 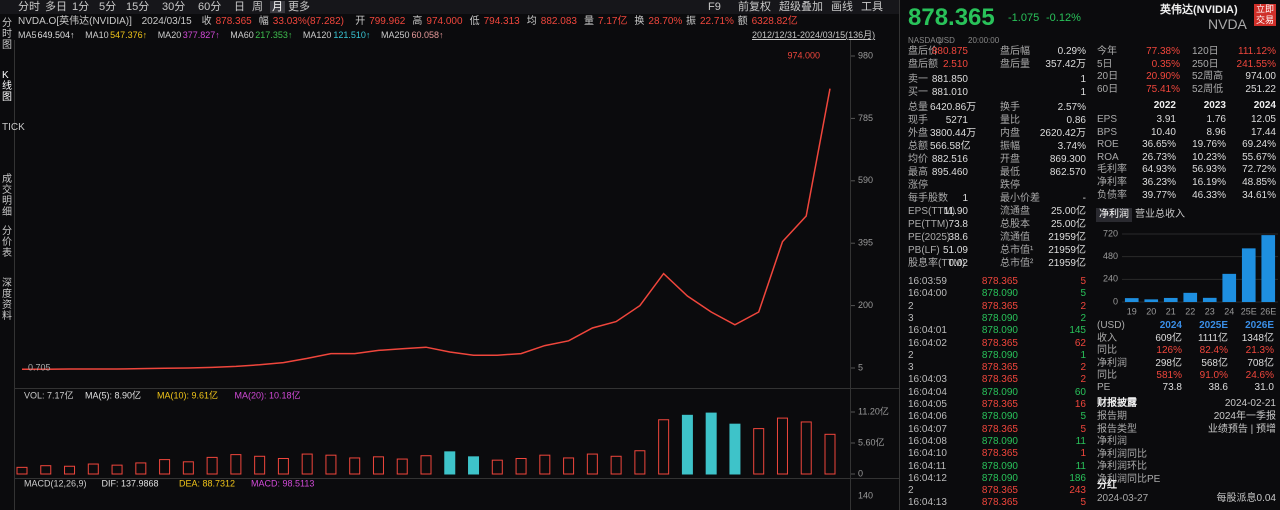 I want to click on profit-tab: 营业总收入, so click(x=1160, y=214).